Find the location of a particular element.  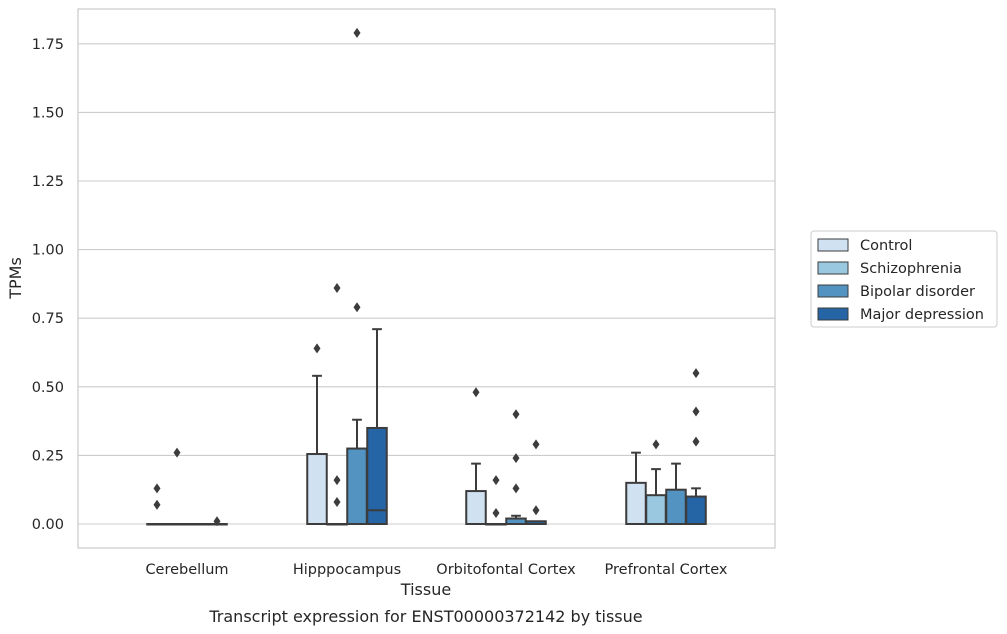

legend-label: Major depression is located at coordinates (922, 315).